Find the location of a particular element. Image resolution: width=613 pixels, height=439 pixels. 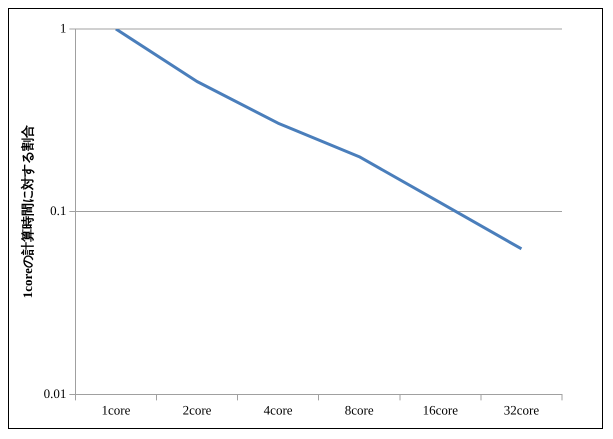

y-tick-label: 0.01 is located at coordinates (55, 393).